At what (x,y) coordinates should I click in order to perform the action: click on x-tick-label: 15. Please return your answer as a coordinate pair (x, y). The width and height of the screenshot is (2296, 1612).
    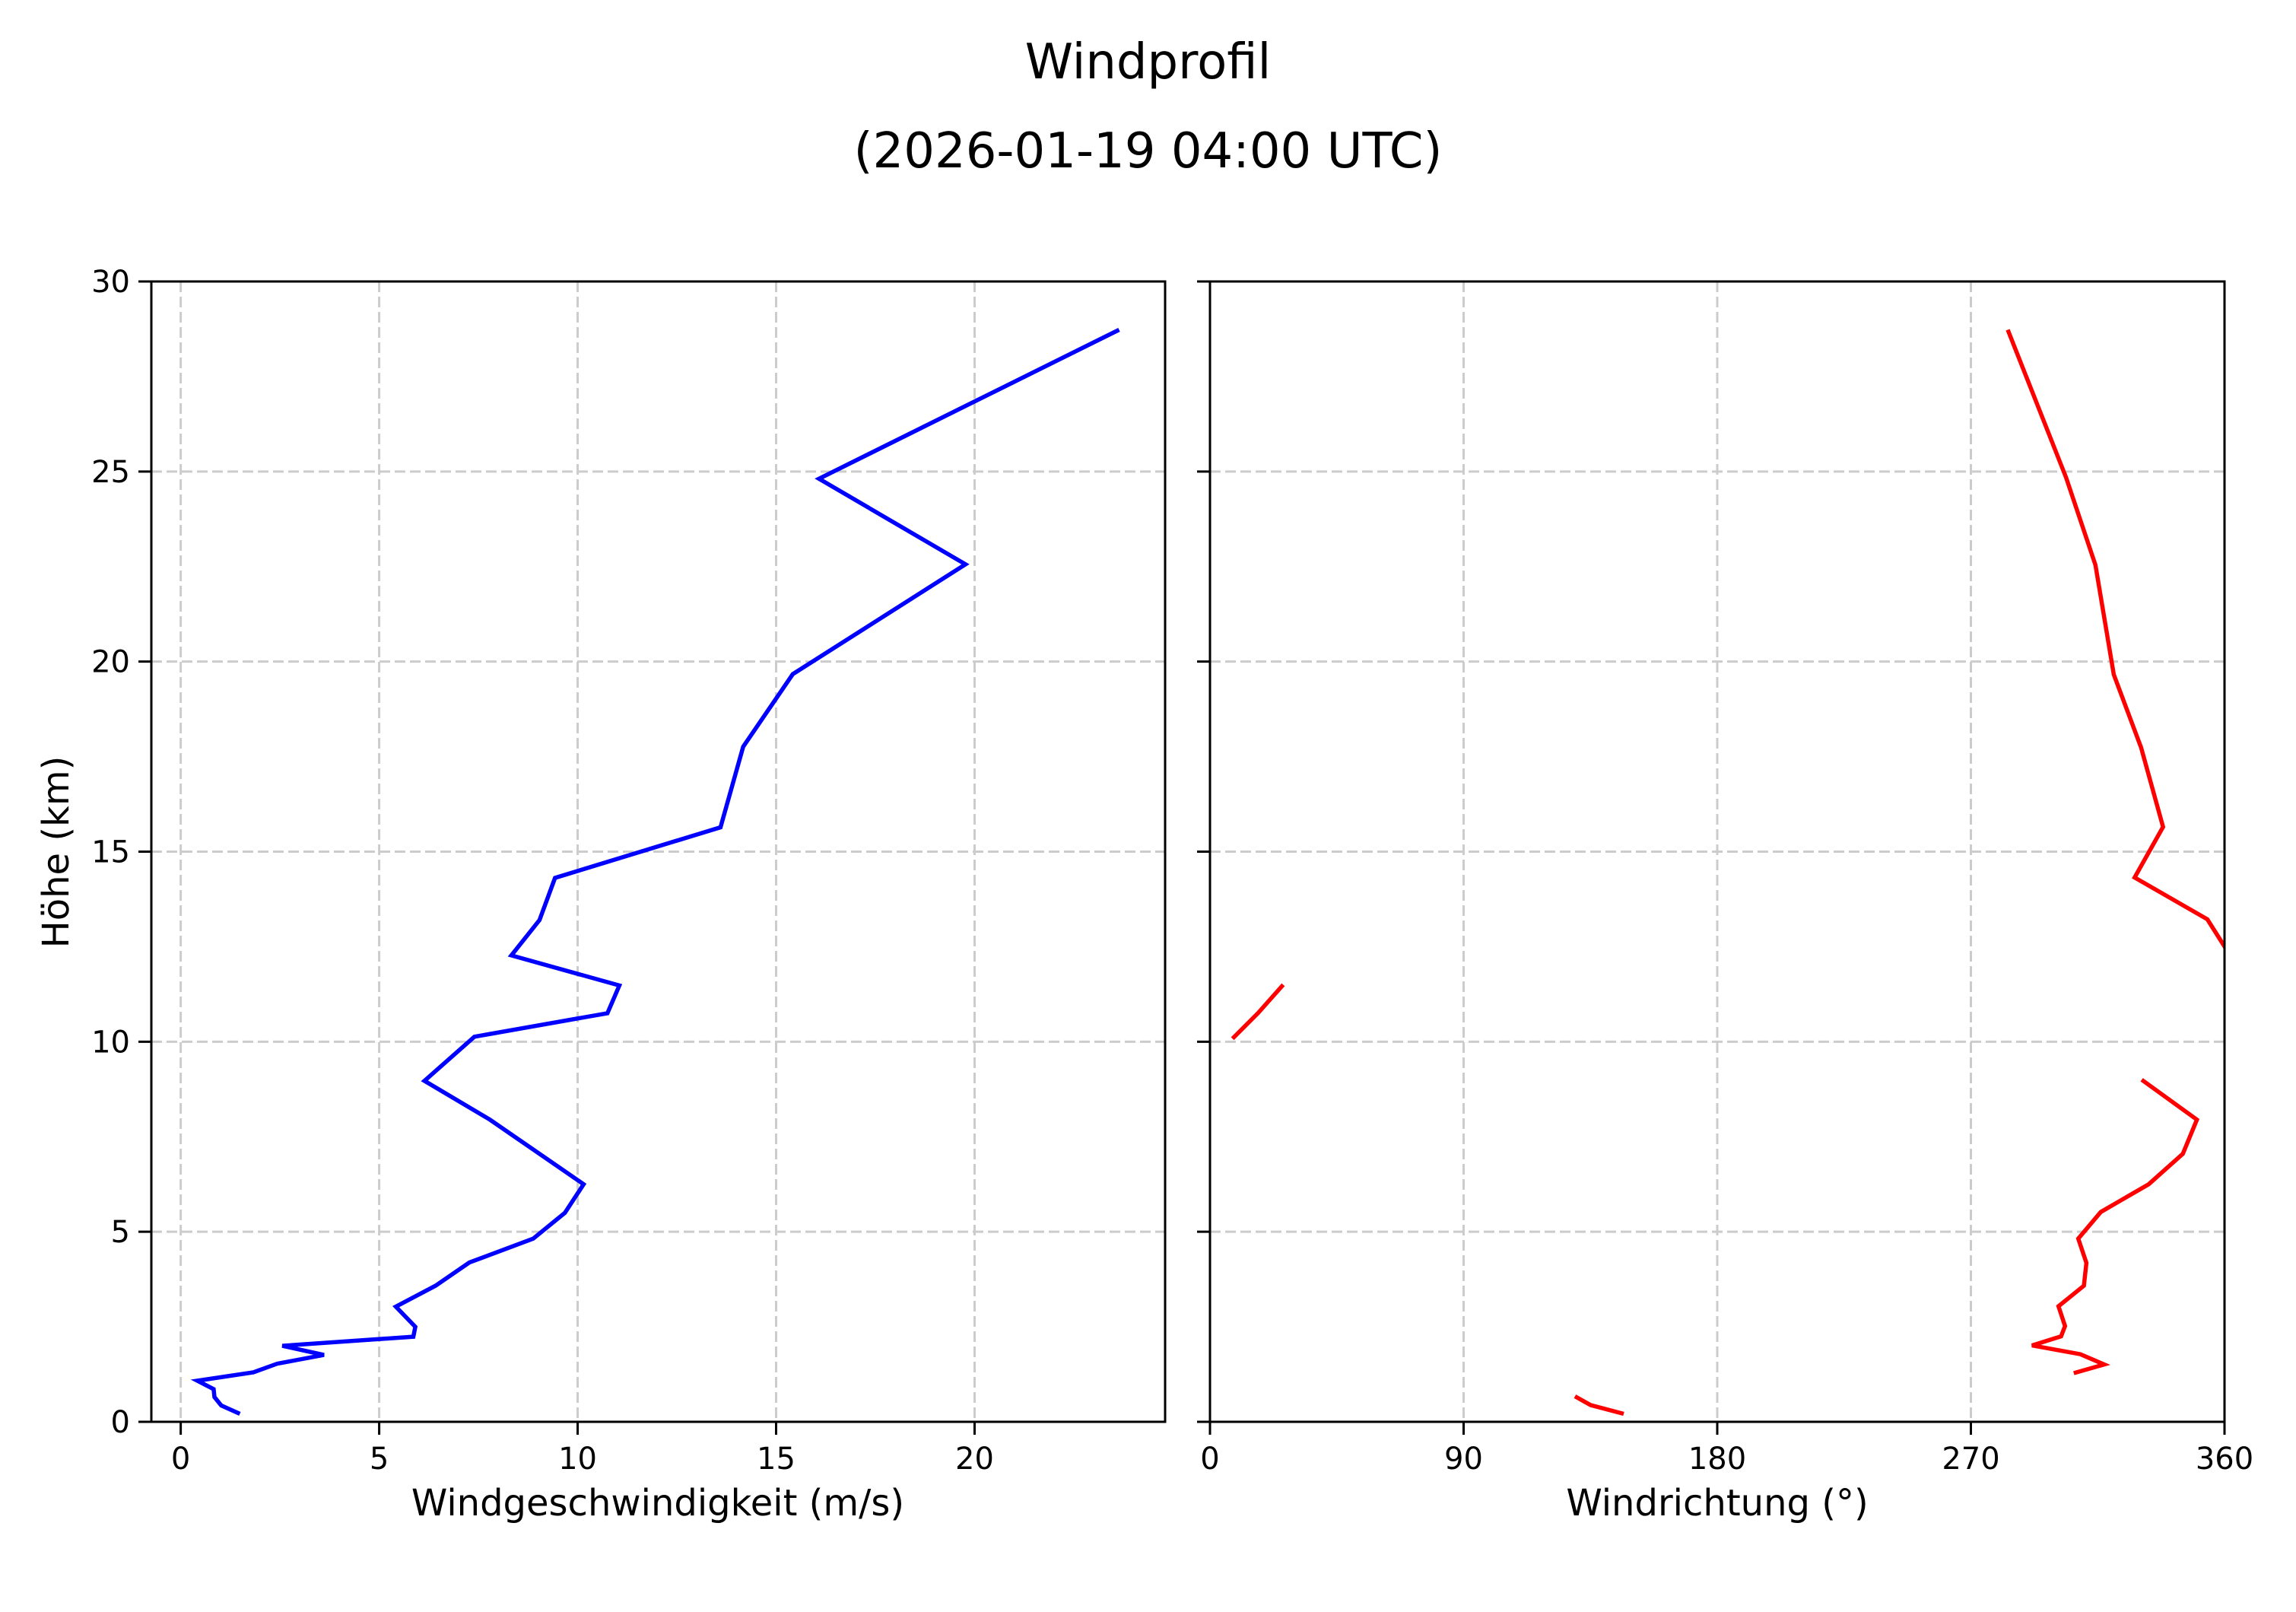
    Looking at the image, I should click on (776, 1459).